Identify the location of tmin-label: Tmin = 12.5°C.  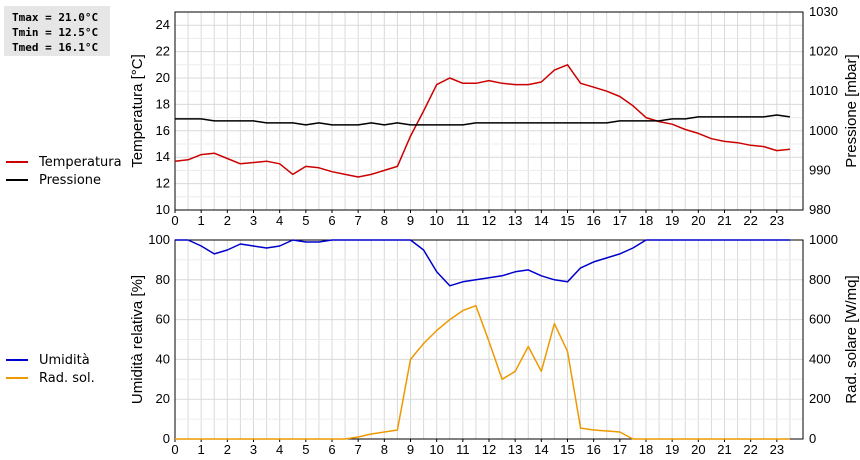
(55, 32).